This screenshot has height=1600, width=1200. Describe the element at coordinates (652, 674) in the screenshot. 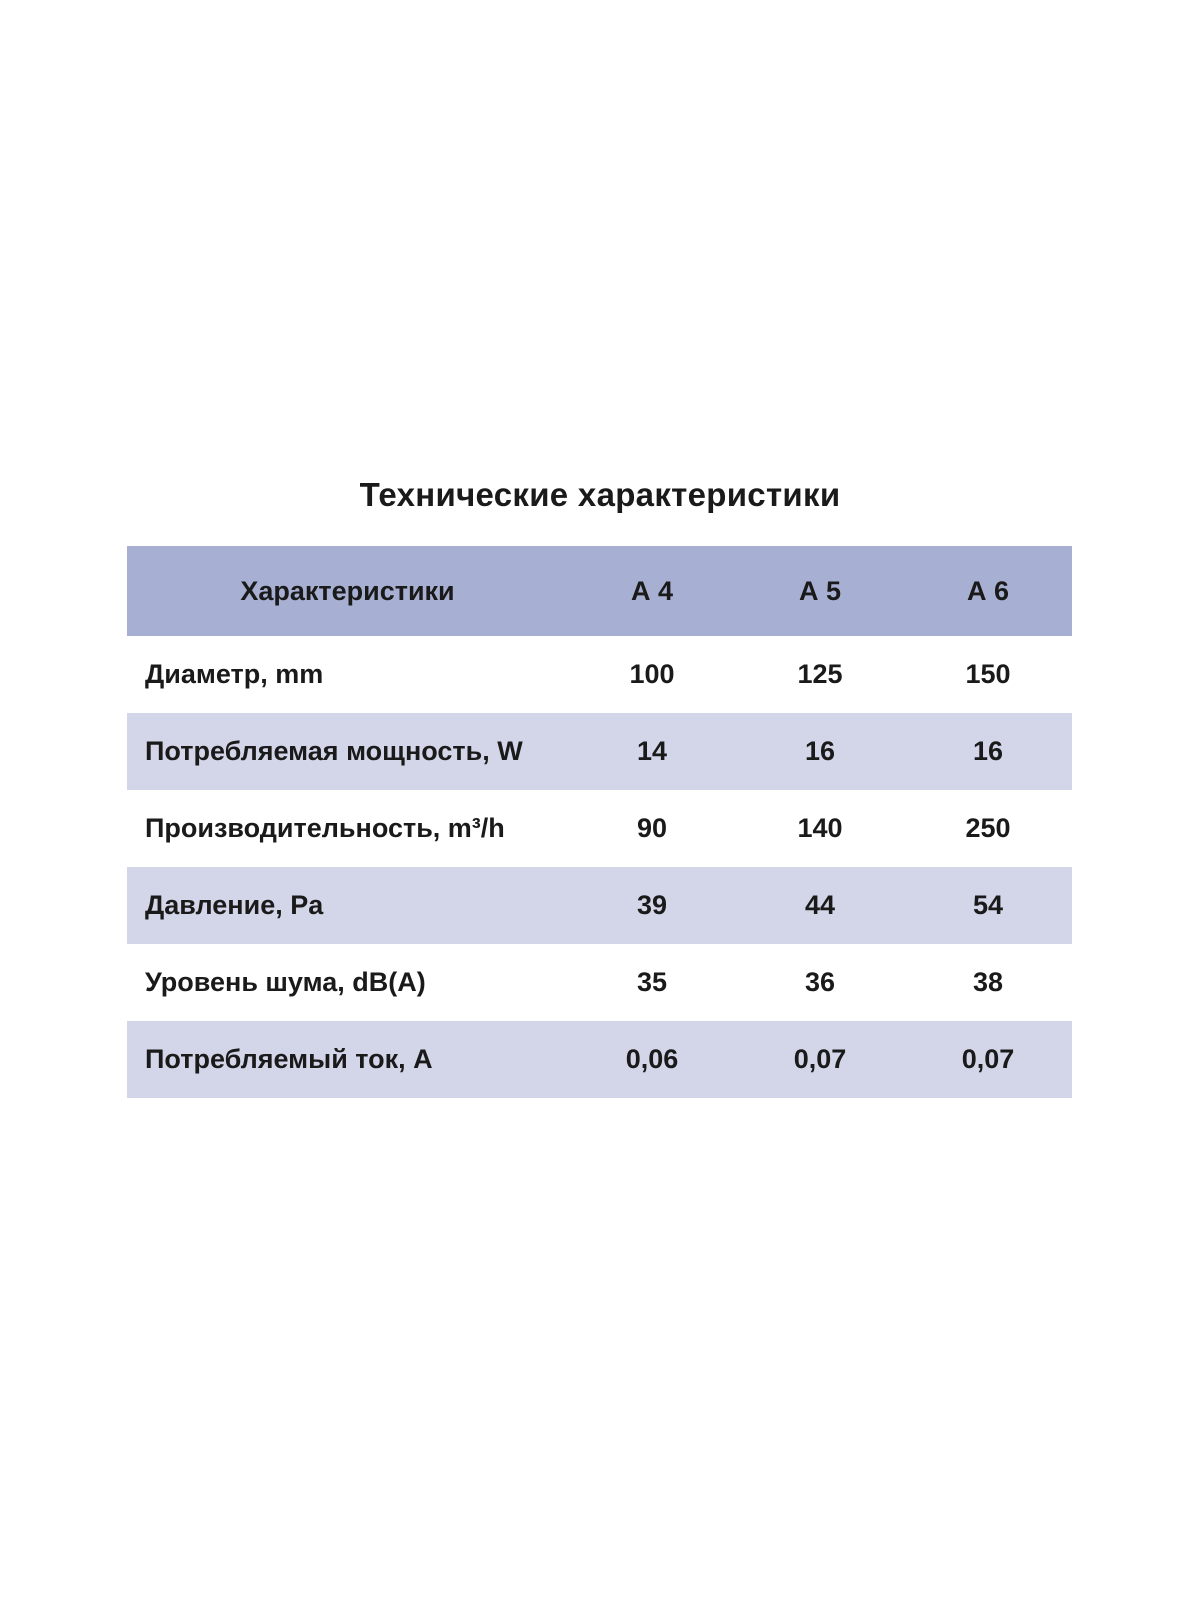

I see `row-value: 100` at that location.